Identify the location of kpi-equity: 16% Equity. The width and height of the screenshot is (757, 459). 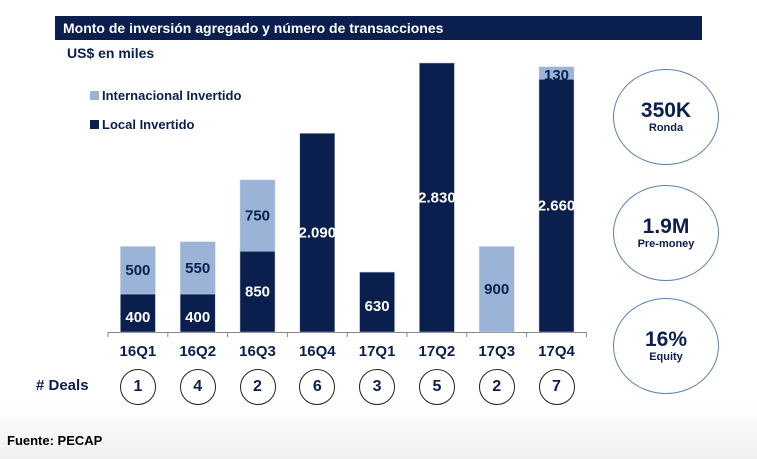
(666, 346).